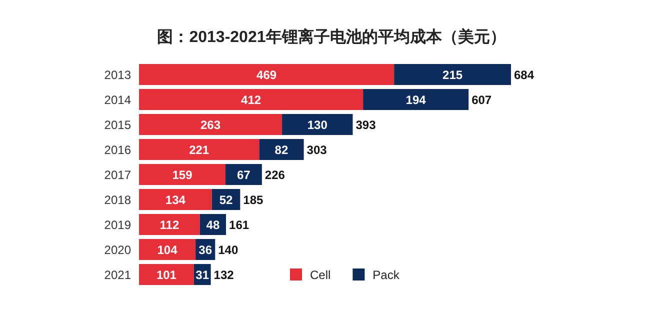 The width and height of the screenshot is (663, 322). Describe the element at coordinates (118, 75) in the screenshot. I see `y-tick-label: 2013` at that location.